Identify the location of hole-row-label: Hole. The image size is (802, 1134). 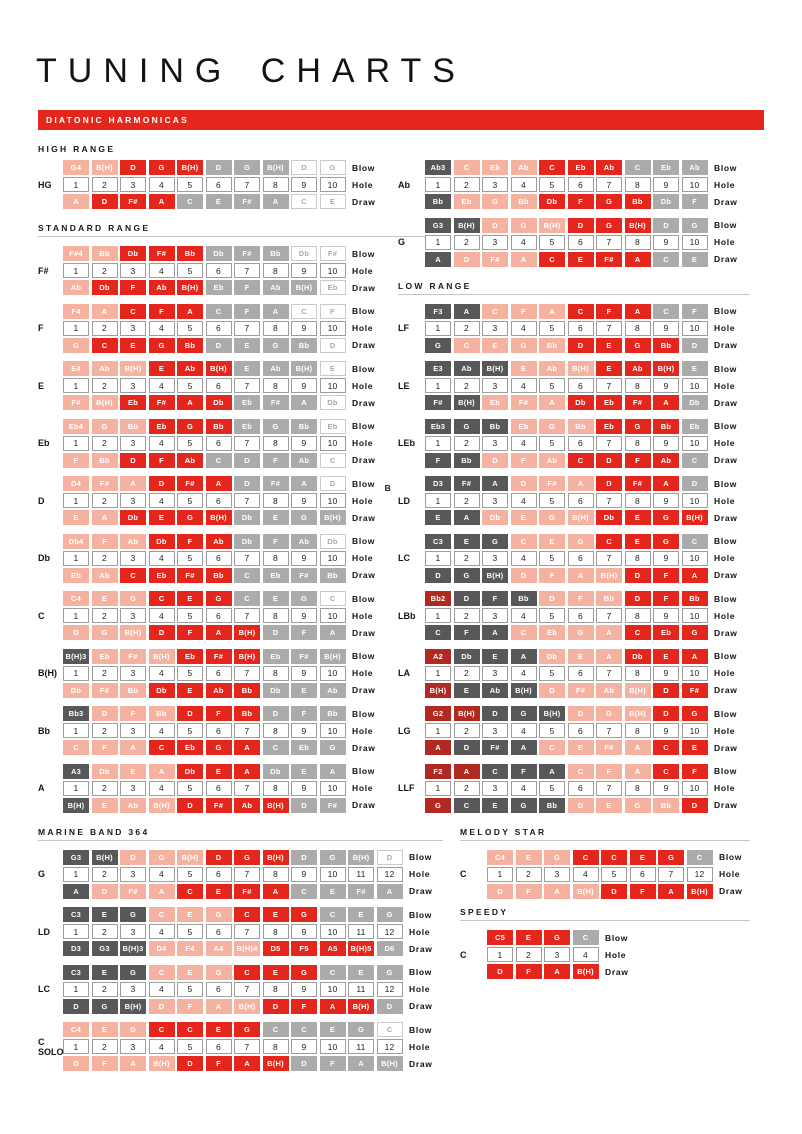
(725, 788).